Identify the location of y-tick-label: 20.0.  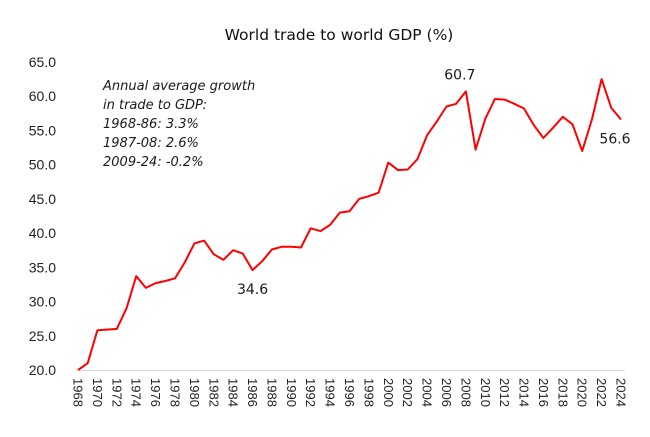
(42, 370).